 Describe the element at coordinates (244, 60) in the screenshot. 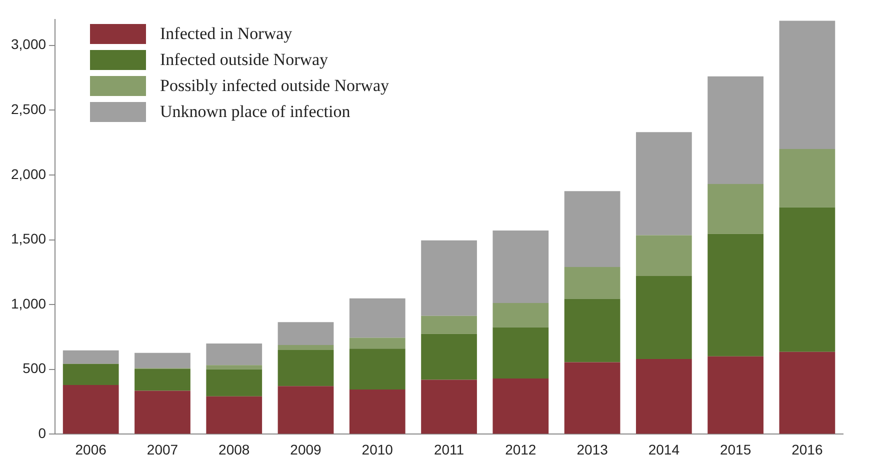

I see `legend-label: Infected outside Norway` at that location.